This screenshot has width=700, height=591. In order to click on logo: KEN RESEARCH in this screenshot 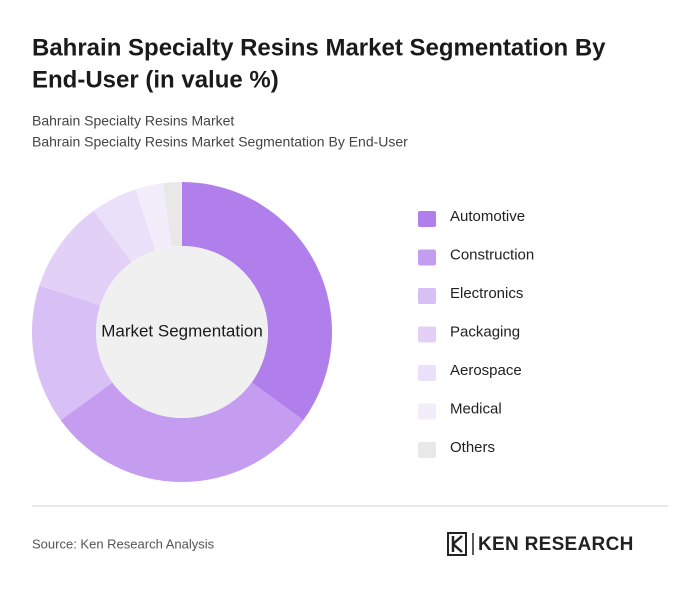, I will do `click(540, 544)`.